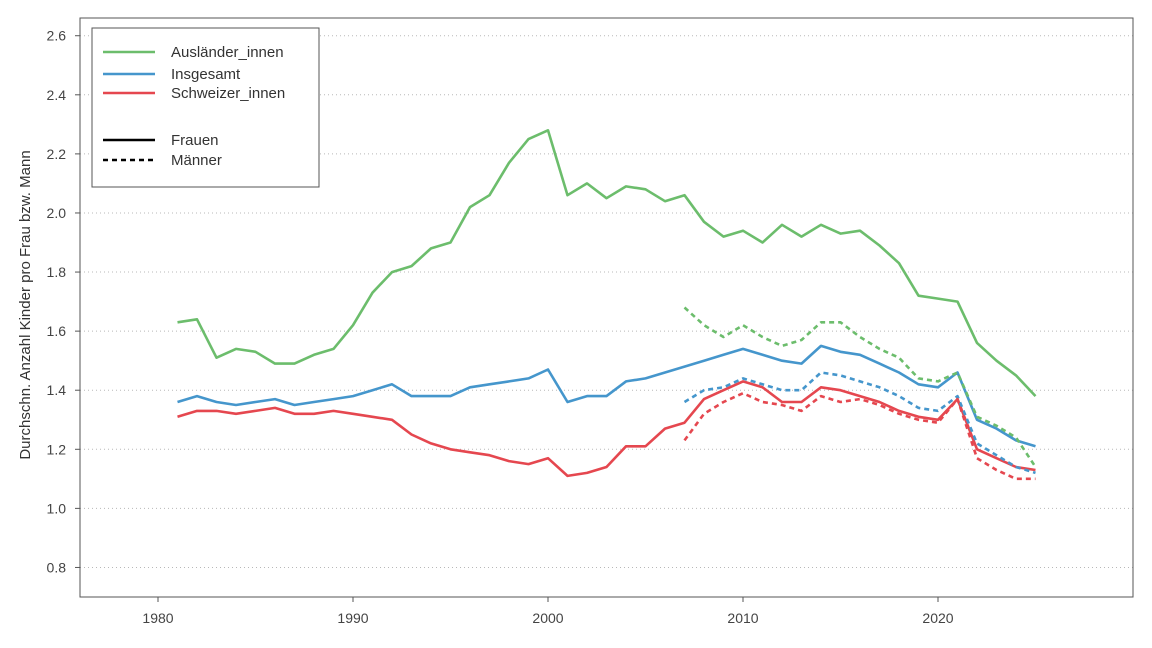 Image resolution: width=1152 pixels, height=648 pixels. What do you see at coordinates (57, 567) in the screenshot?
I see `y-tick-label: 0.8` at bounding box center [57, 567].